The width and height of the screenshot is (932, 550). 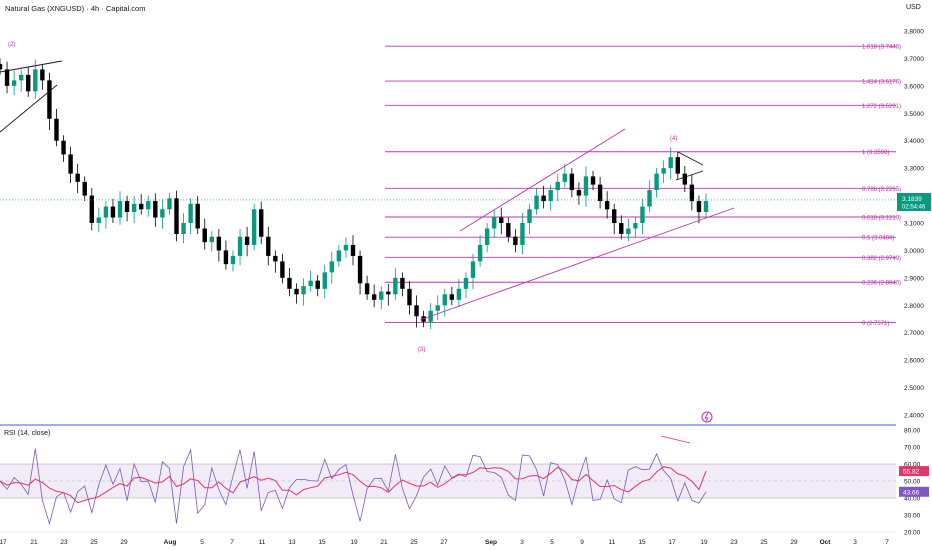 I want to click on last-price-countdown: 02:54:46, so click(x=914, y=207).